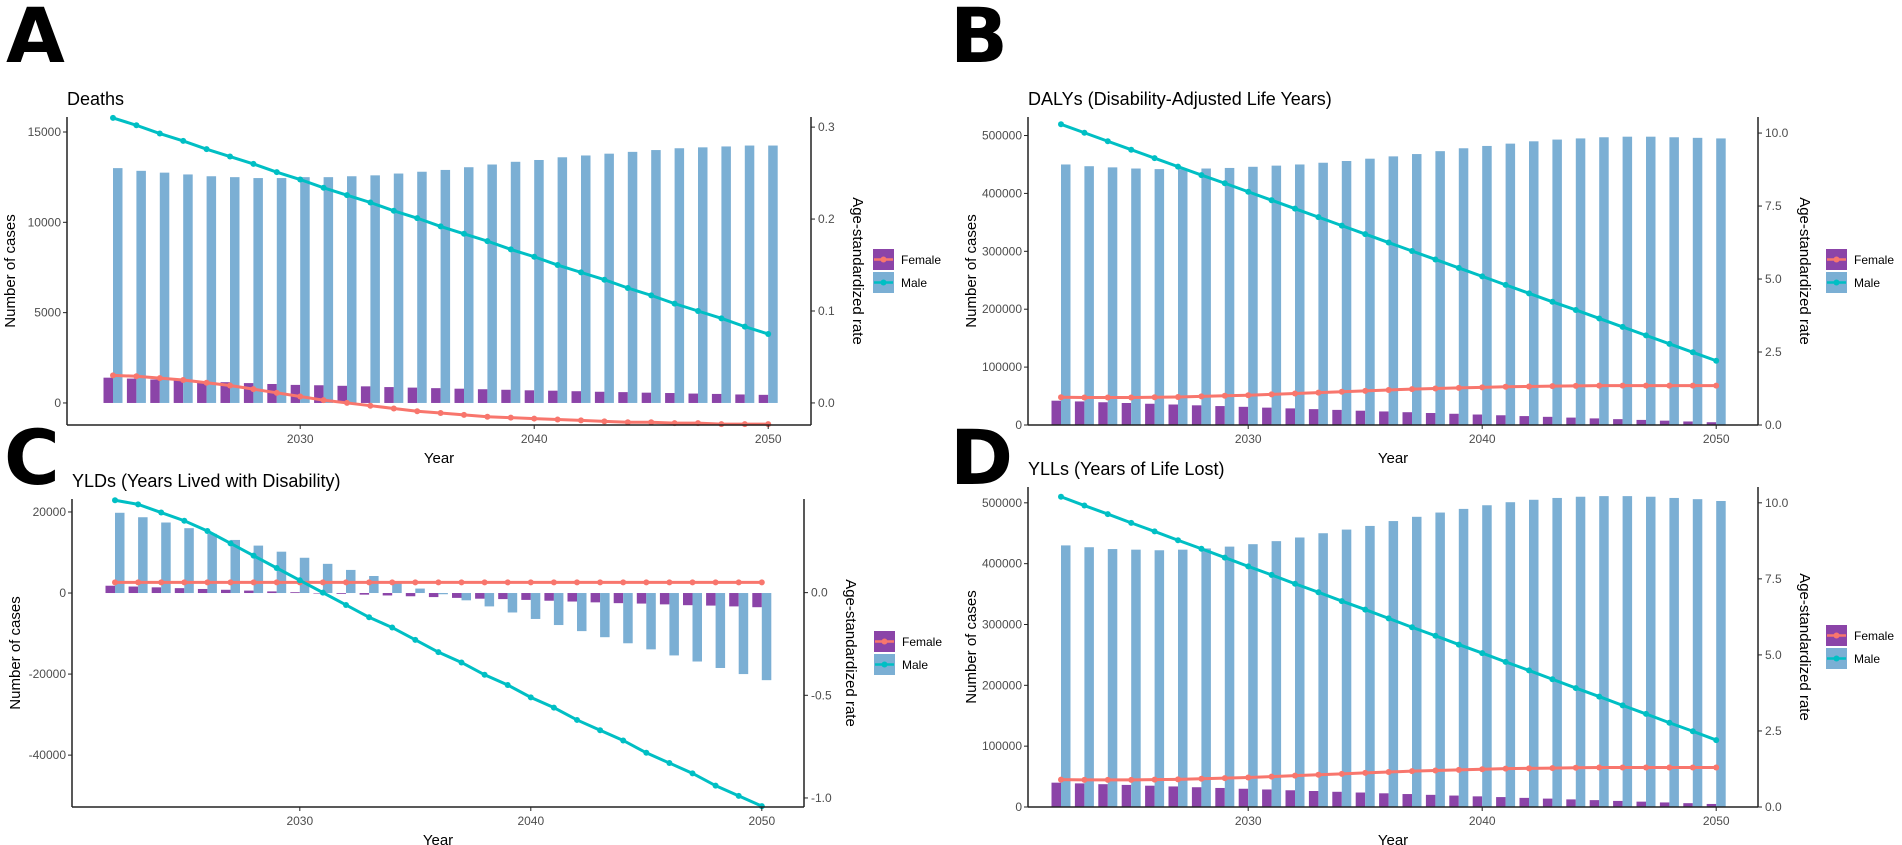 This screenshot has height=845, width=1902. I want to click on y2-tick-label: 10.0, so click(1777, 503).